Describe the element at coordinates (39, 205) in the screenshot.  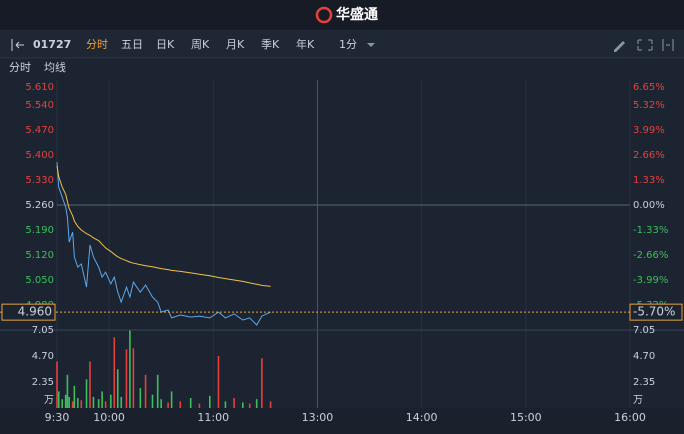
I see `y-tick-label: 5.260` at that location.